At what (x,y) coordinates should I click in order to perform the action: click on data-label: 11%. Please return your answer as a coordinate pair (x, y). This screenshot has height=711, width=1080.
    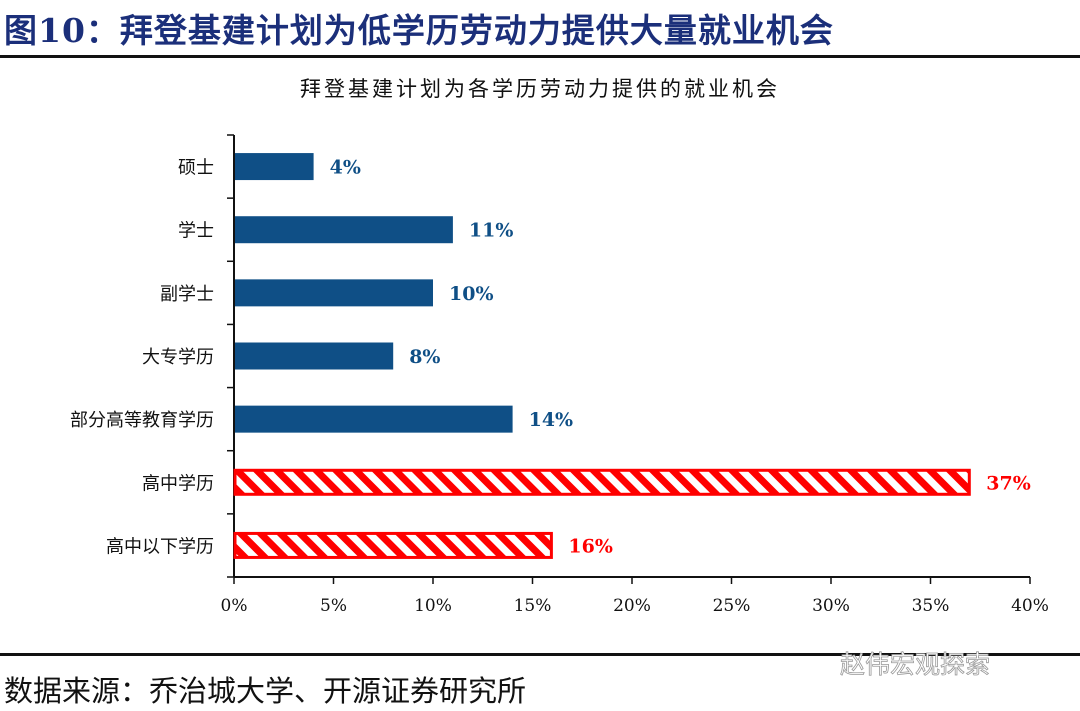
    Looking at the image, I should click on (491, 231).